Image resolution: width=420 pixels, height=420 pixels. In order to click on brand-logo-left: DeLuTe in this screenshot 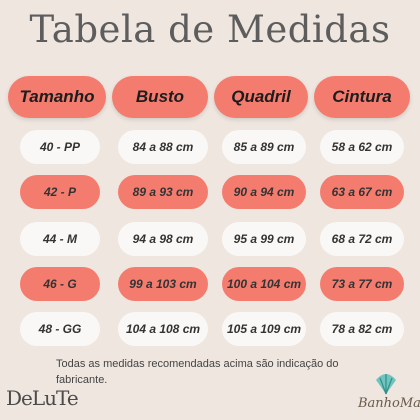, I will do `click(42, 398)`.